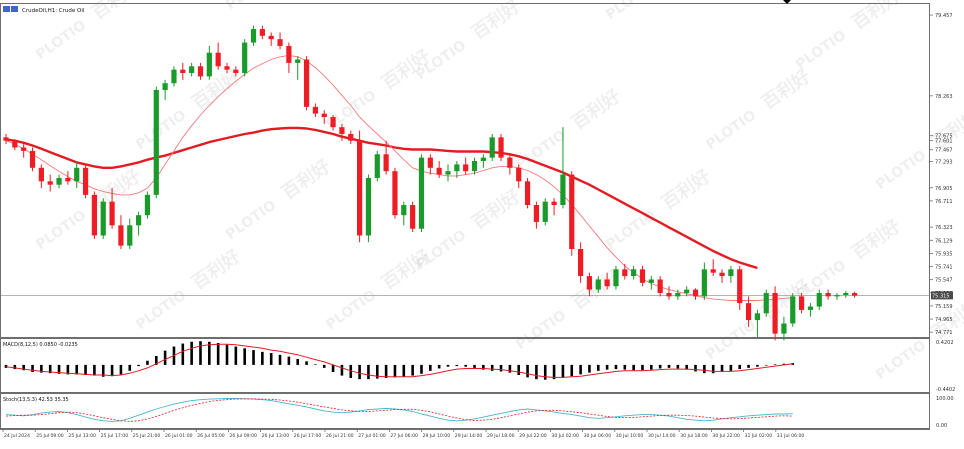 The image size is (964, 449). Describe the element at coordinates (10, 9) in the screenshot. I see `chart-window-icon` at that location.